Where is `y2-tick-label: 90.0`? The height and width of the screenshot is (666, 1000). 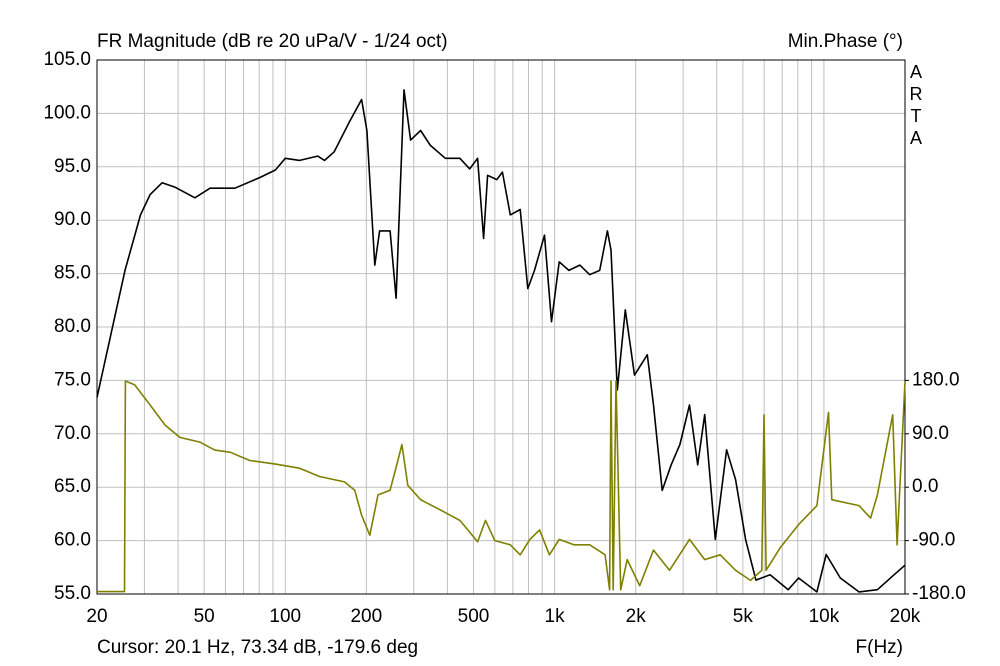
y2-tick-label: 90.0 is located at coordinates (930, 433).